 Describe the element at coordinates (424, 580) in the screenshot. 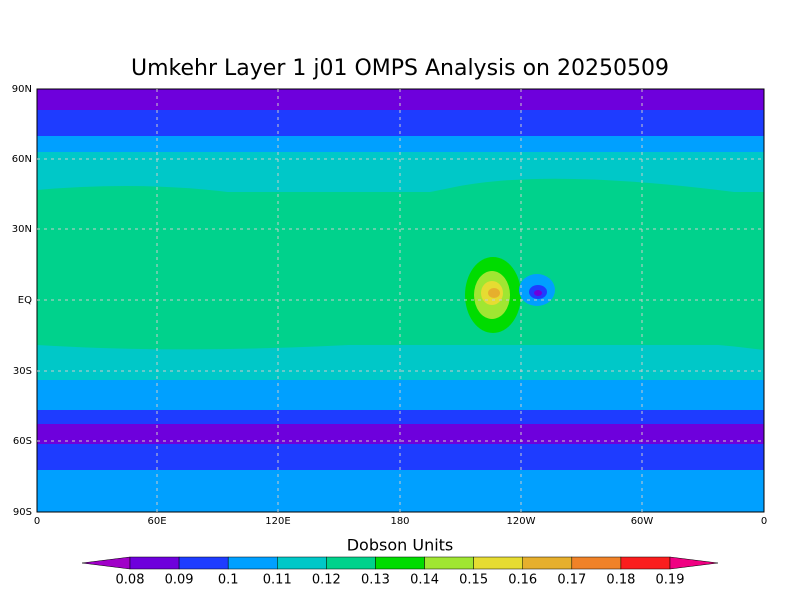

I see `colorbar-label: 0.14` at that location.